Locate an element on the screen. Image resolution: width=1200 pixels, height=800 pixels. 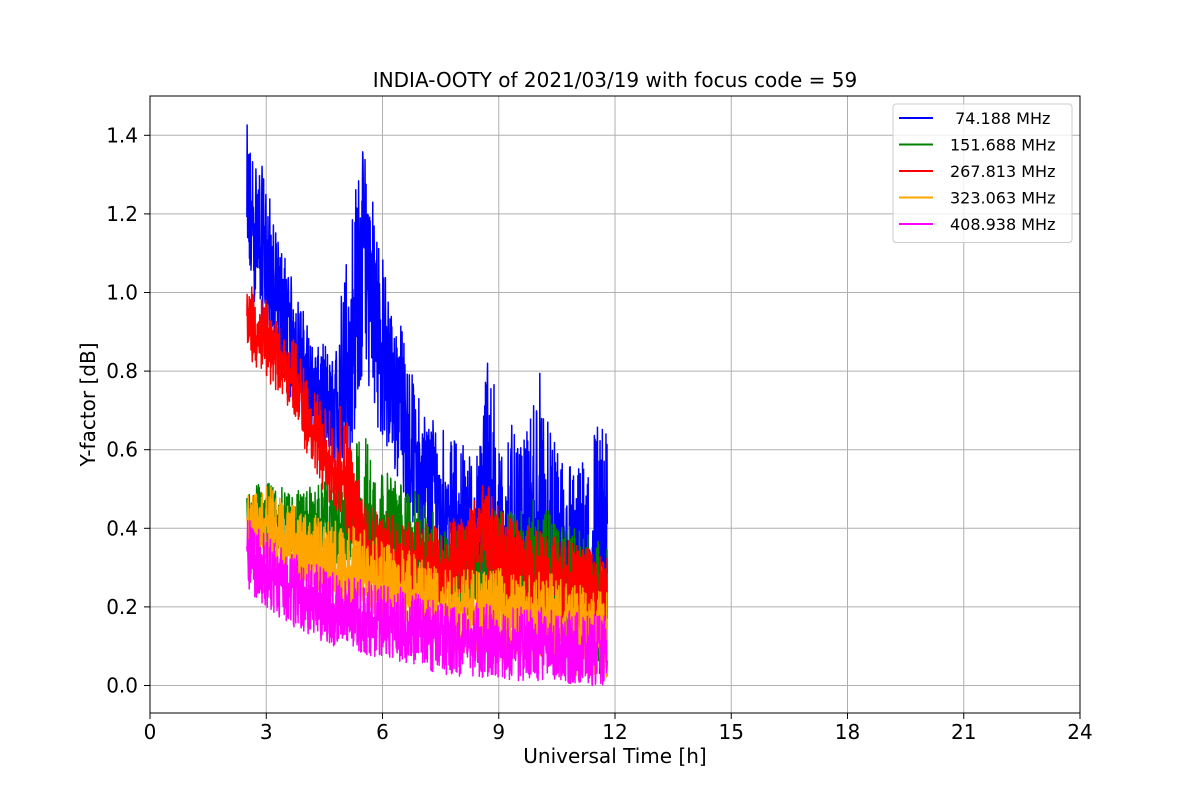
x-tick-label: 12 is located at coordinates (614, 732).